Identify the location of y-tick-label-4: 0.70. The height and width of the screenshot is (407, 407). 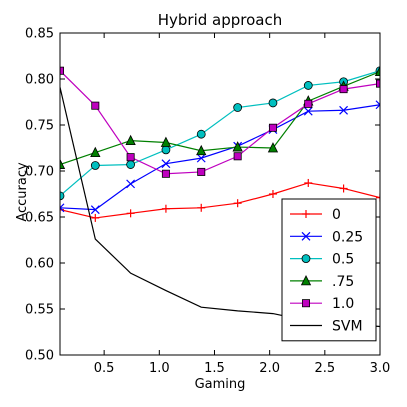
(39, 172).